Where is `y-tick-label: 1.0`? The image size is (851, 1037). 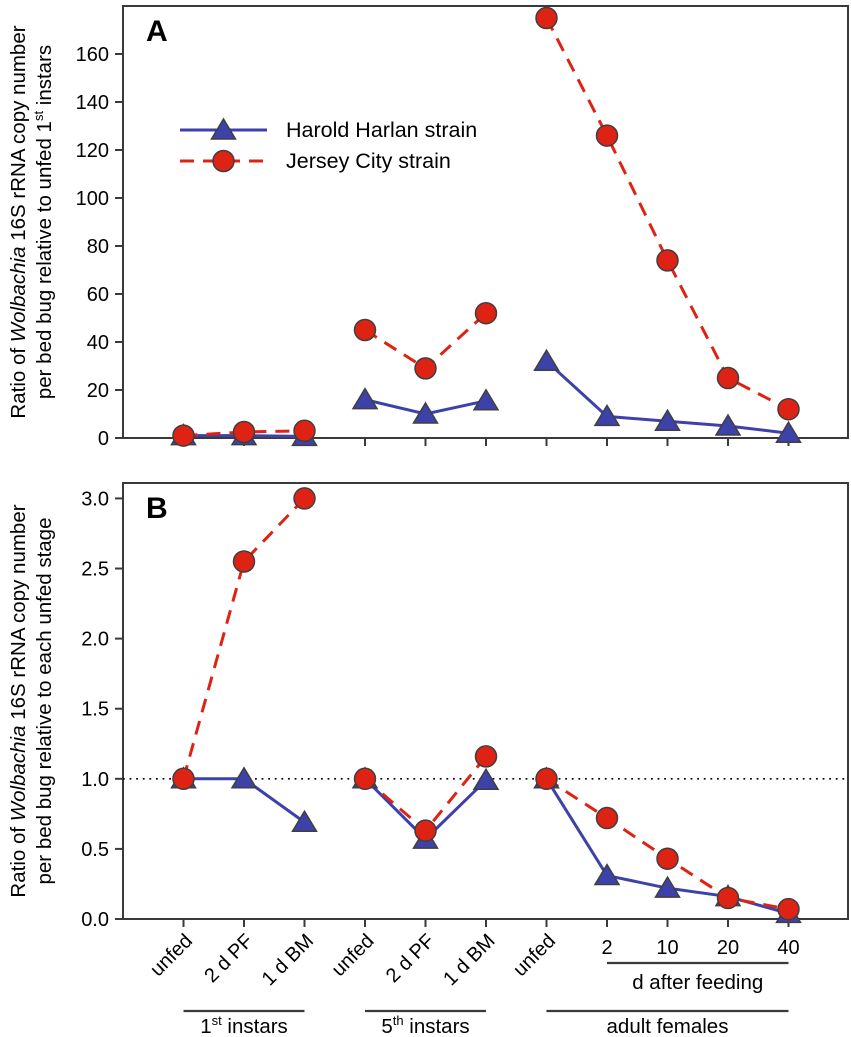 y-tick-label: 1.0 is located at coordinates (95, 780).